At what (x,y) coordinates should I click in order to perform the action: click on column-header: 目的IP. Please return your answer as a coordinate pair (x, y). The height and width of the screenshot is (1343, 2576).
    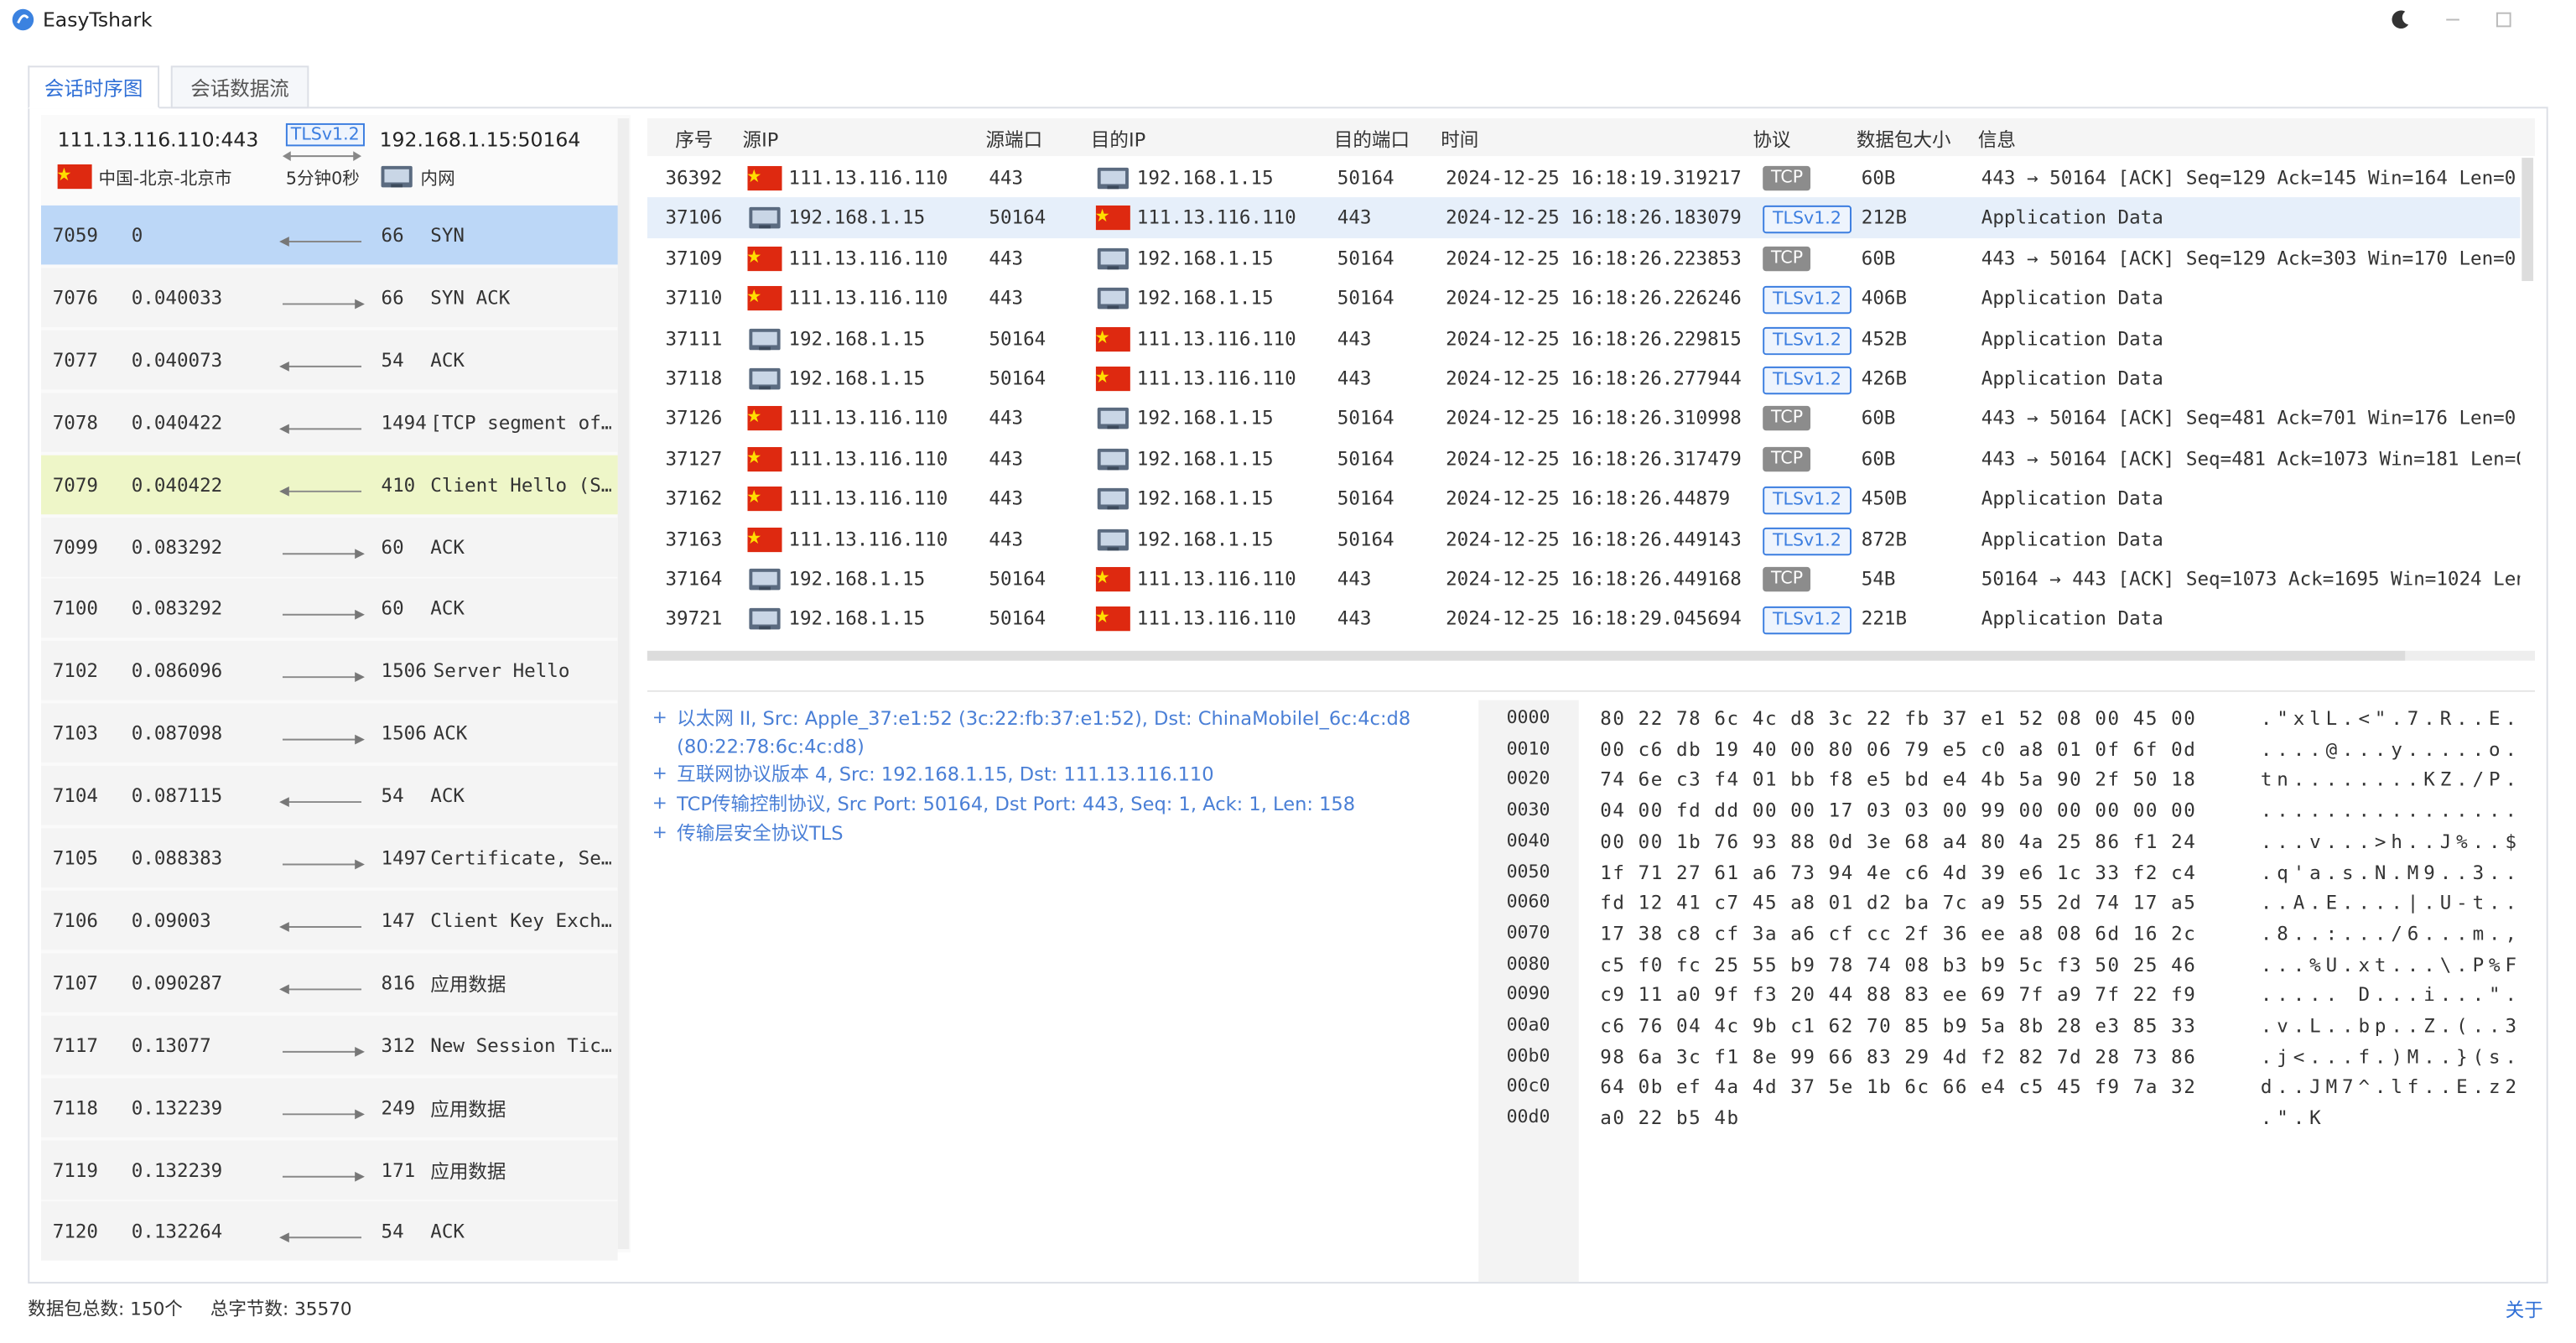
    Looking at the image, I should click on (1118, 140).